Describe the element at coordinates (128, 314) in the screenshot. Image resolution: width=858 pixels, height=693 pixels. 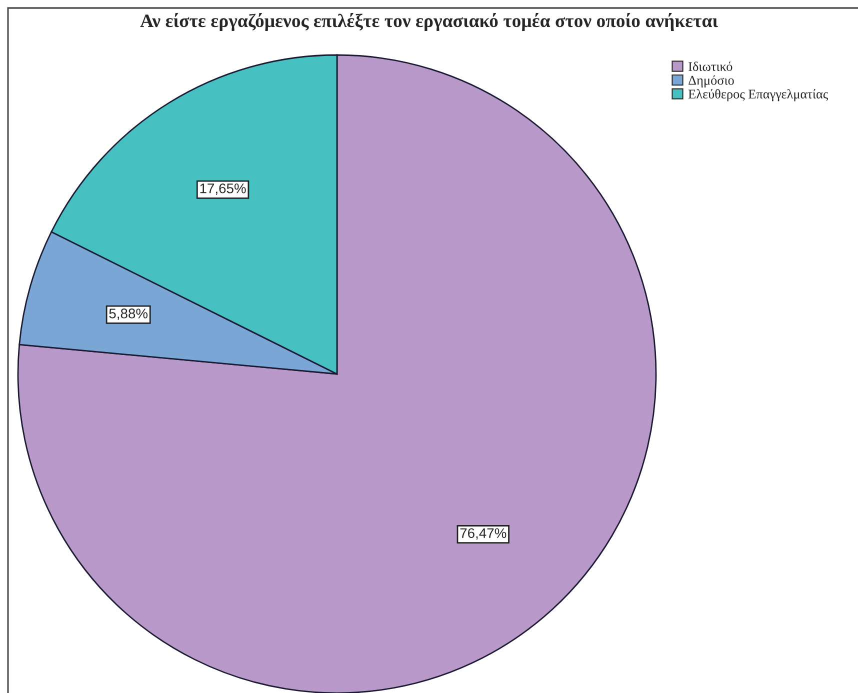
I see `data-label: 5,88%` at that location.